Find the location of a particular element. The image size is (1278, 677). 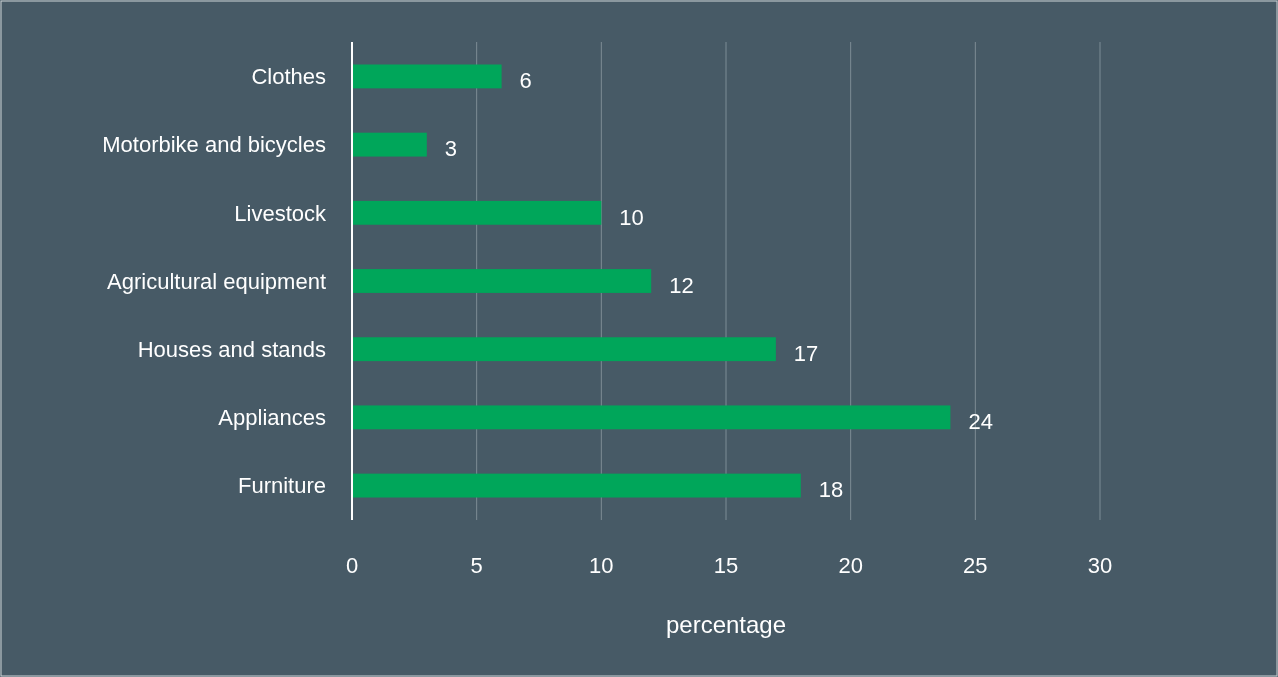

data-label: 24 is located at coordinates (980, 422).